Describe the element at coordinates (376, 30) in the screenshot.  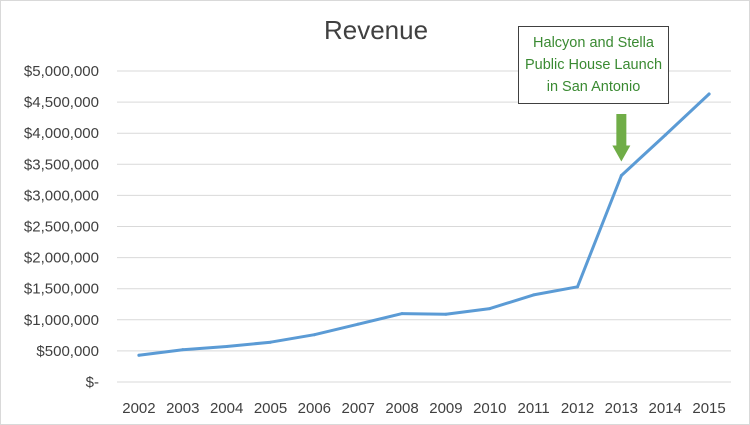
I see `chart-title: Revenue` at that location.